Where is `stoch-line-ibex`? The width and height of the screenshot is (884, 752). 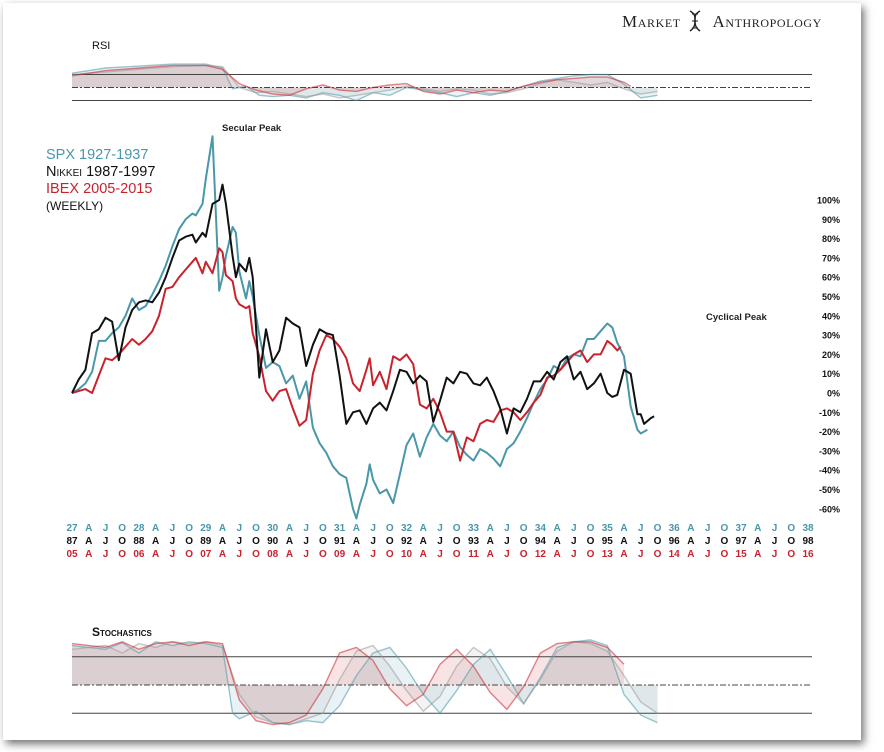
stoch-line-ibex is located at coordinates (348, 683).